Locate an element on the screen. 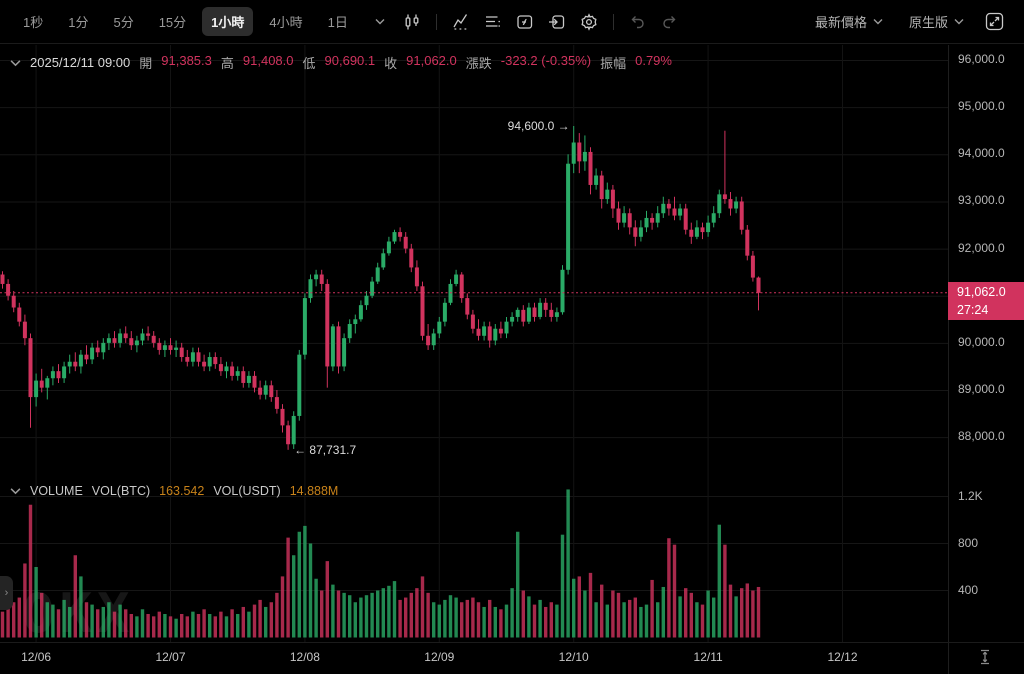  ohlc-amplitude-value: 0.79% is located at coordinates (653, 60).